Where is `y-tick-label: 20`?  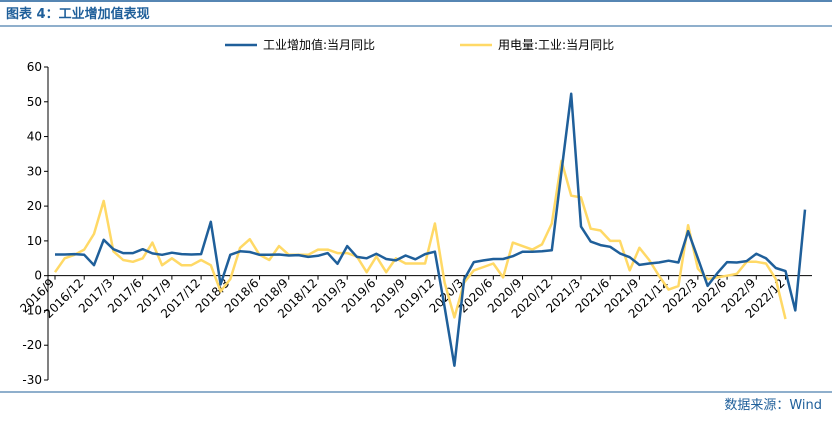 y-tick-label: 20 is located at coordinates (34, 206).